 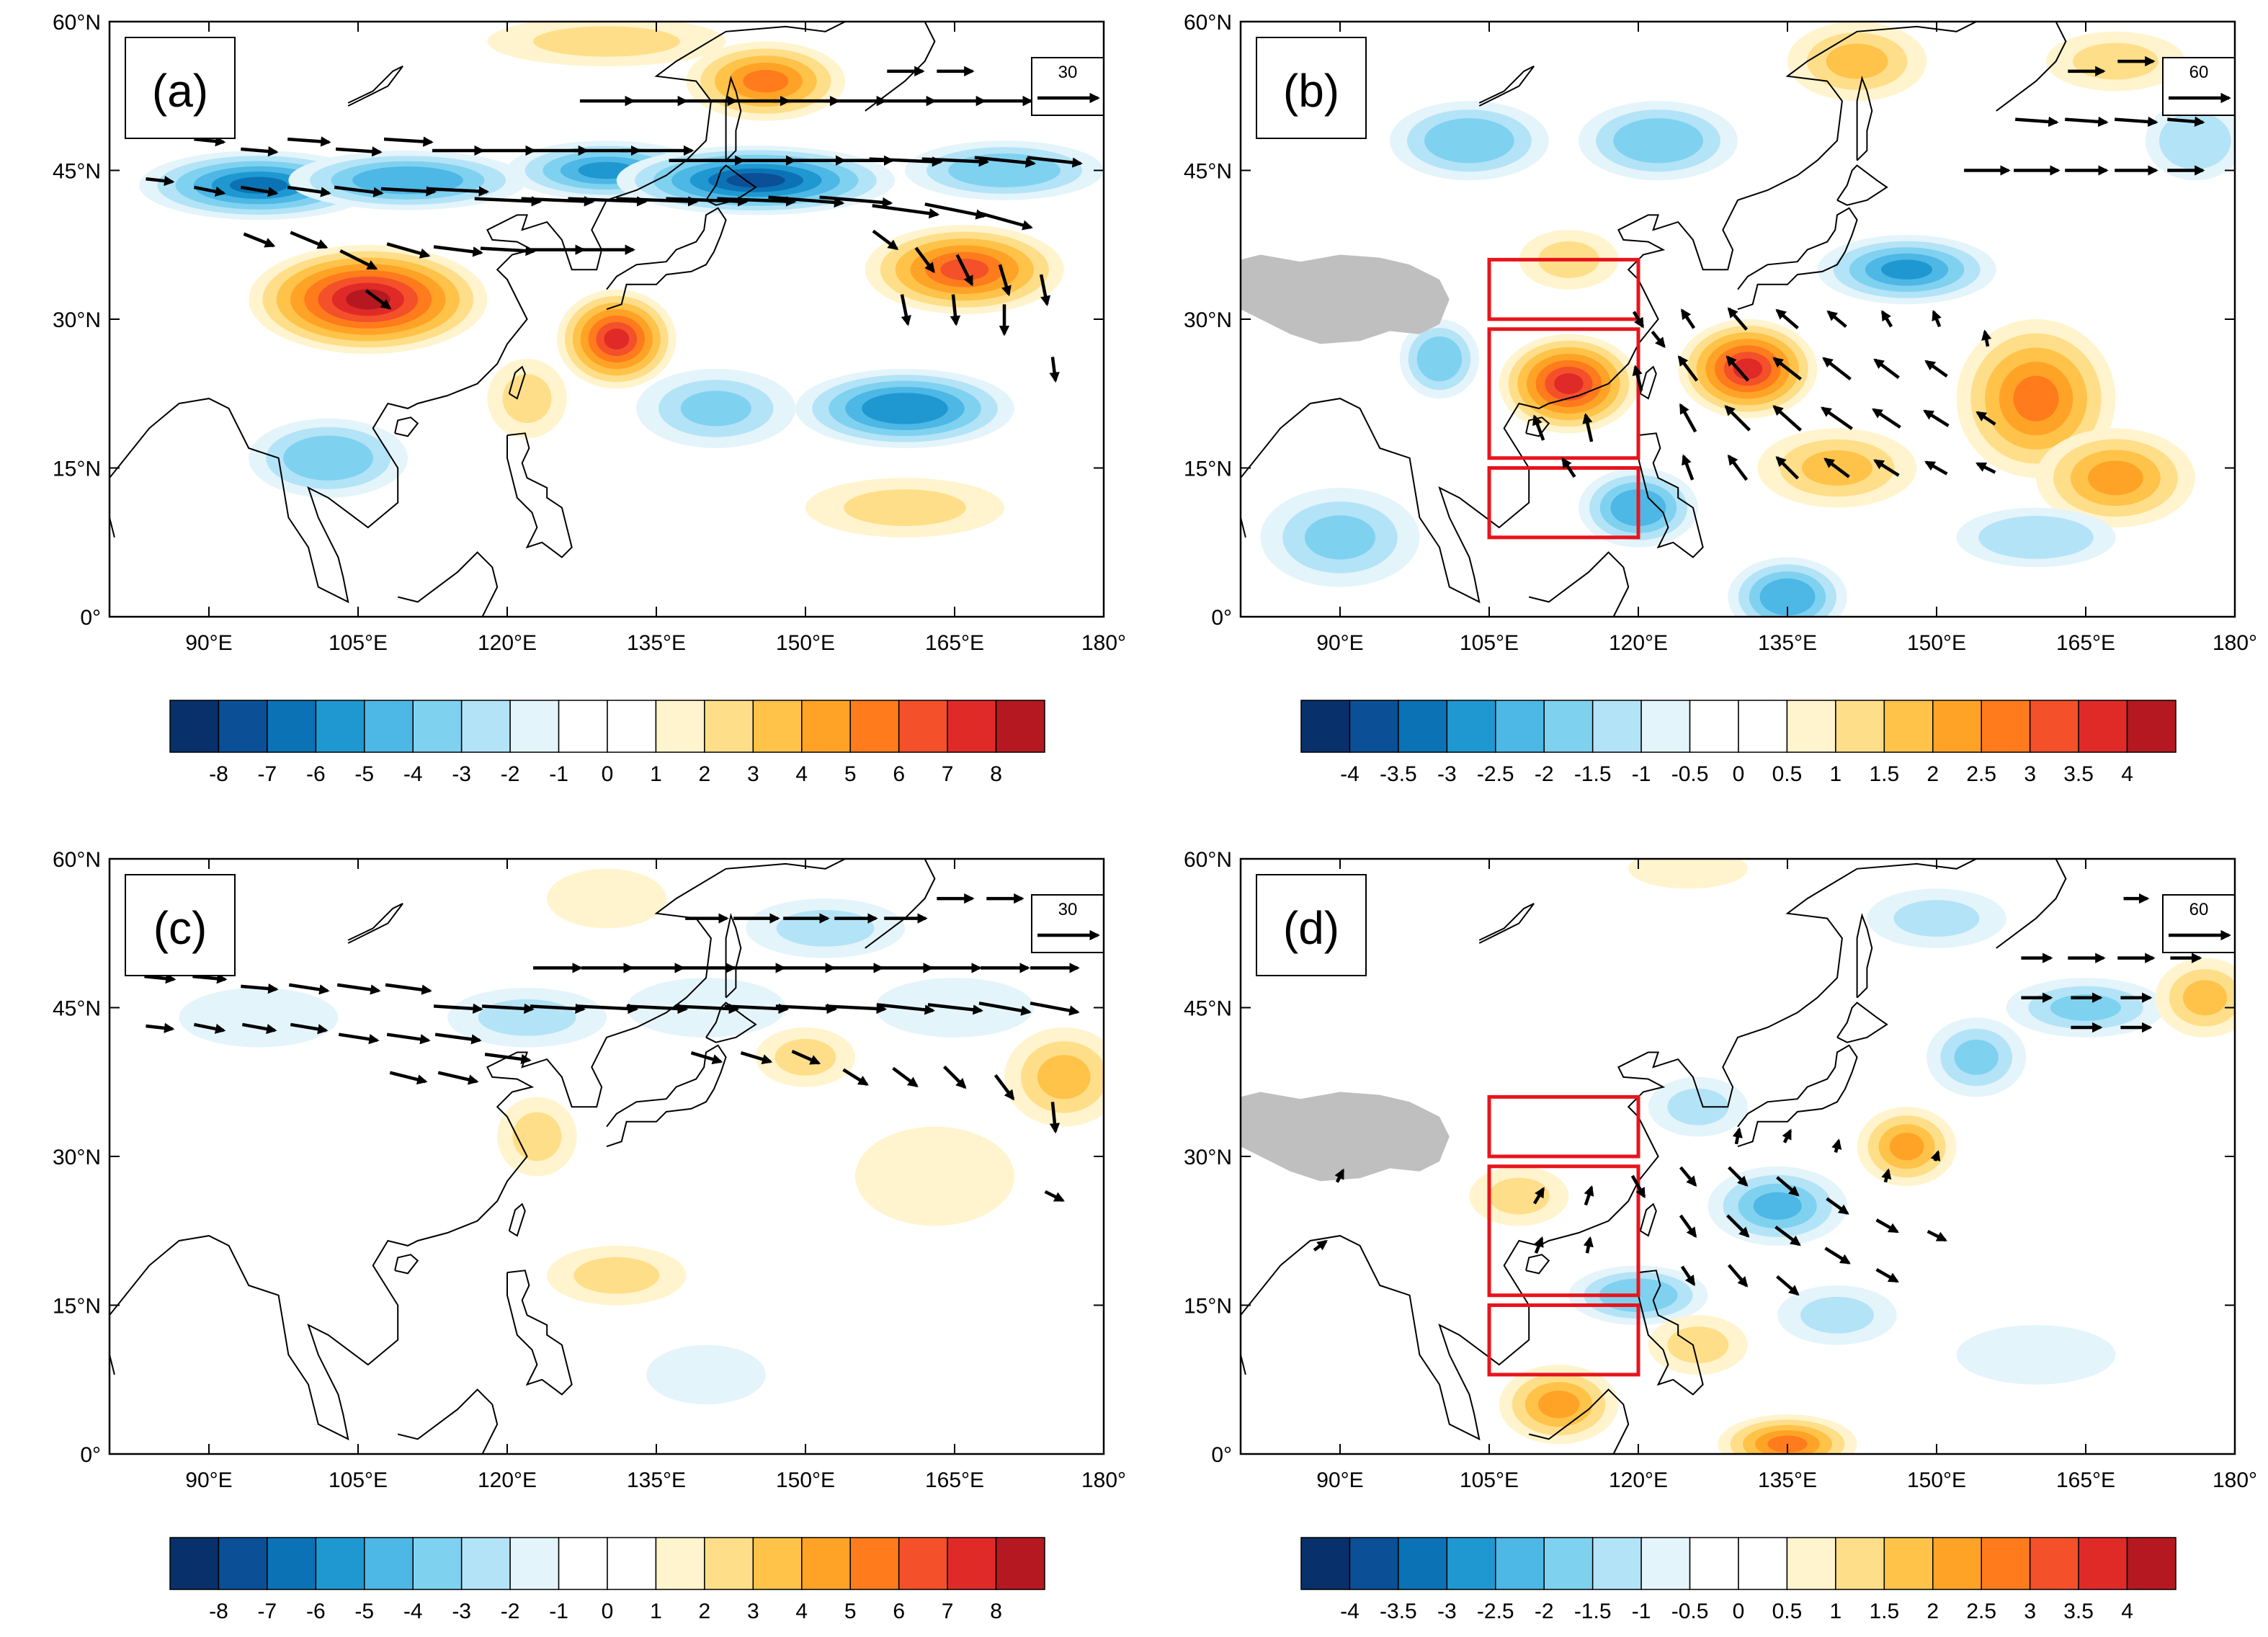 What do you see at coordinates (1208, 1009) in the screenshot?
I see `y-tick-label: 45°N` at bounding box center [1208, 1009].